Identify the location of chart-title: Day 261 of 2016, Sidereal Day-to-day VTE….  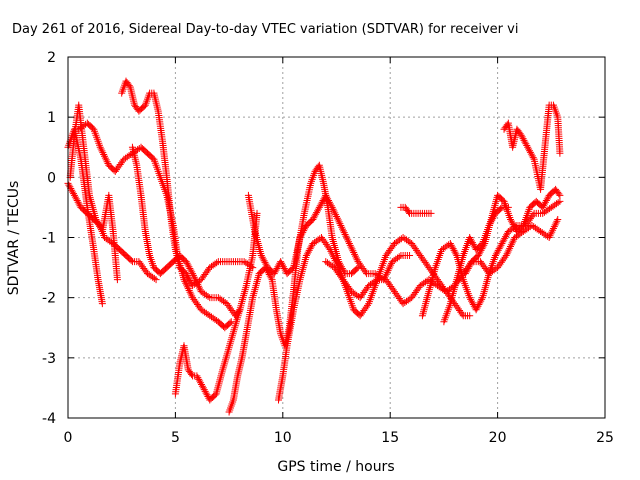
(265, 29).